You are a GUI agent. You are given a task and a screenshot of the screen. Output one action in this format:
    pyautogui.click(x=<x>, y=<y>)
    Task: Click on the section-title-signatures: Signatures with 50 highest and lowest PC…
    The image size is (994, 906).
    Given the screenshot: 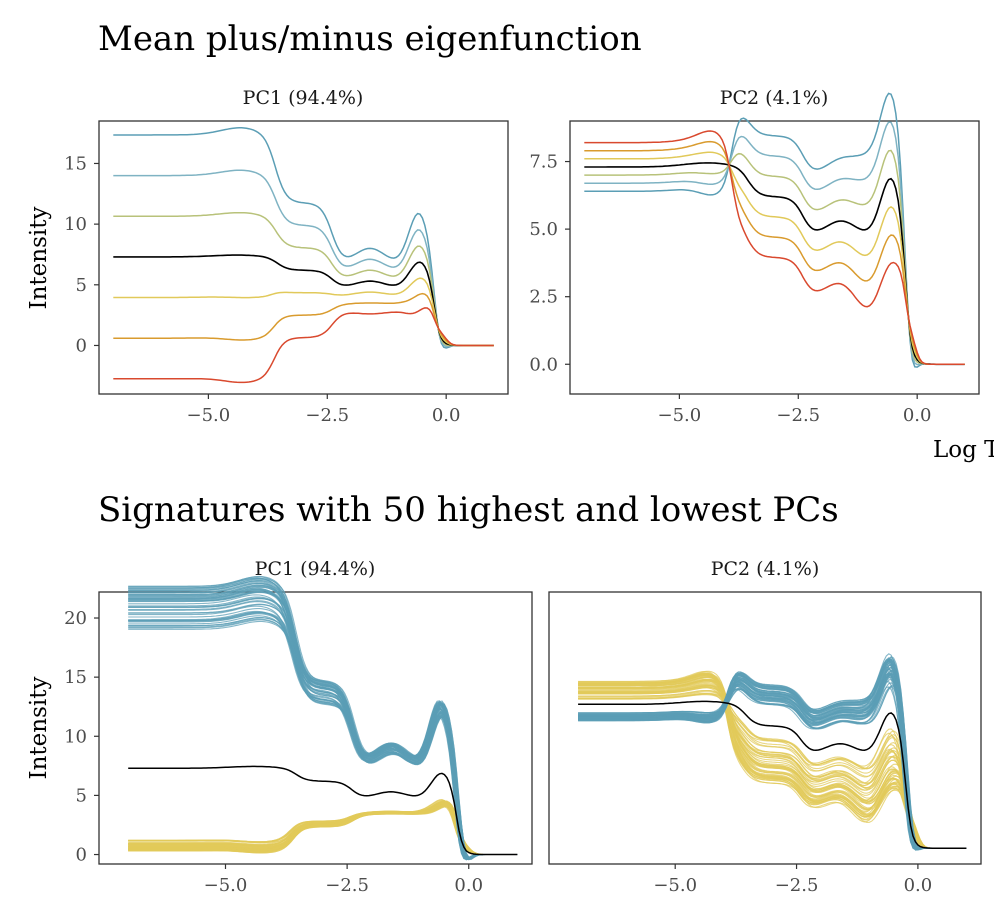 What is the action you would take?
    pyautogui.click(x=468, y=510)
    